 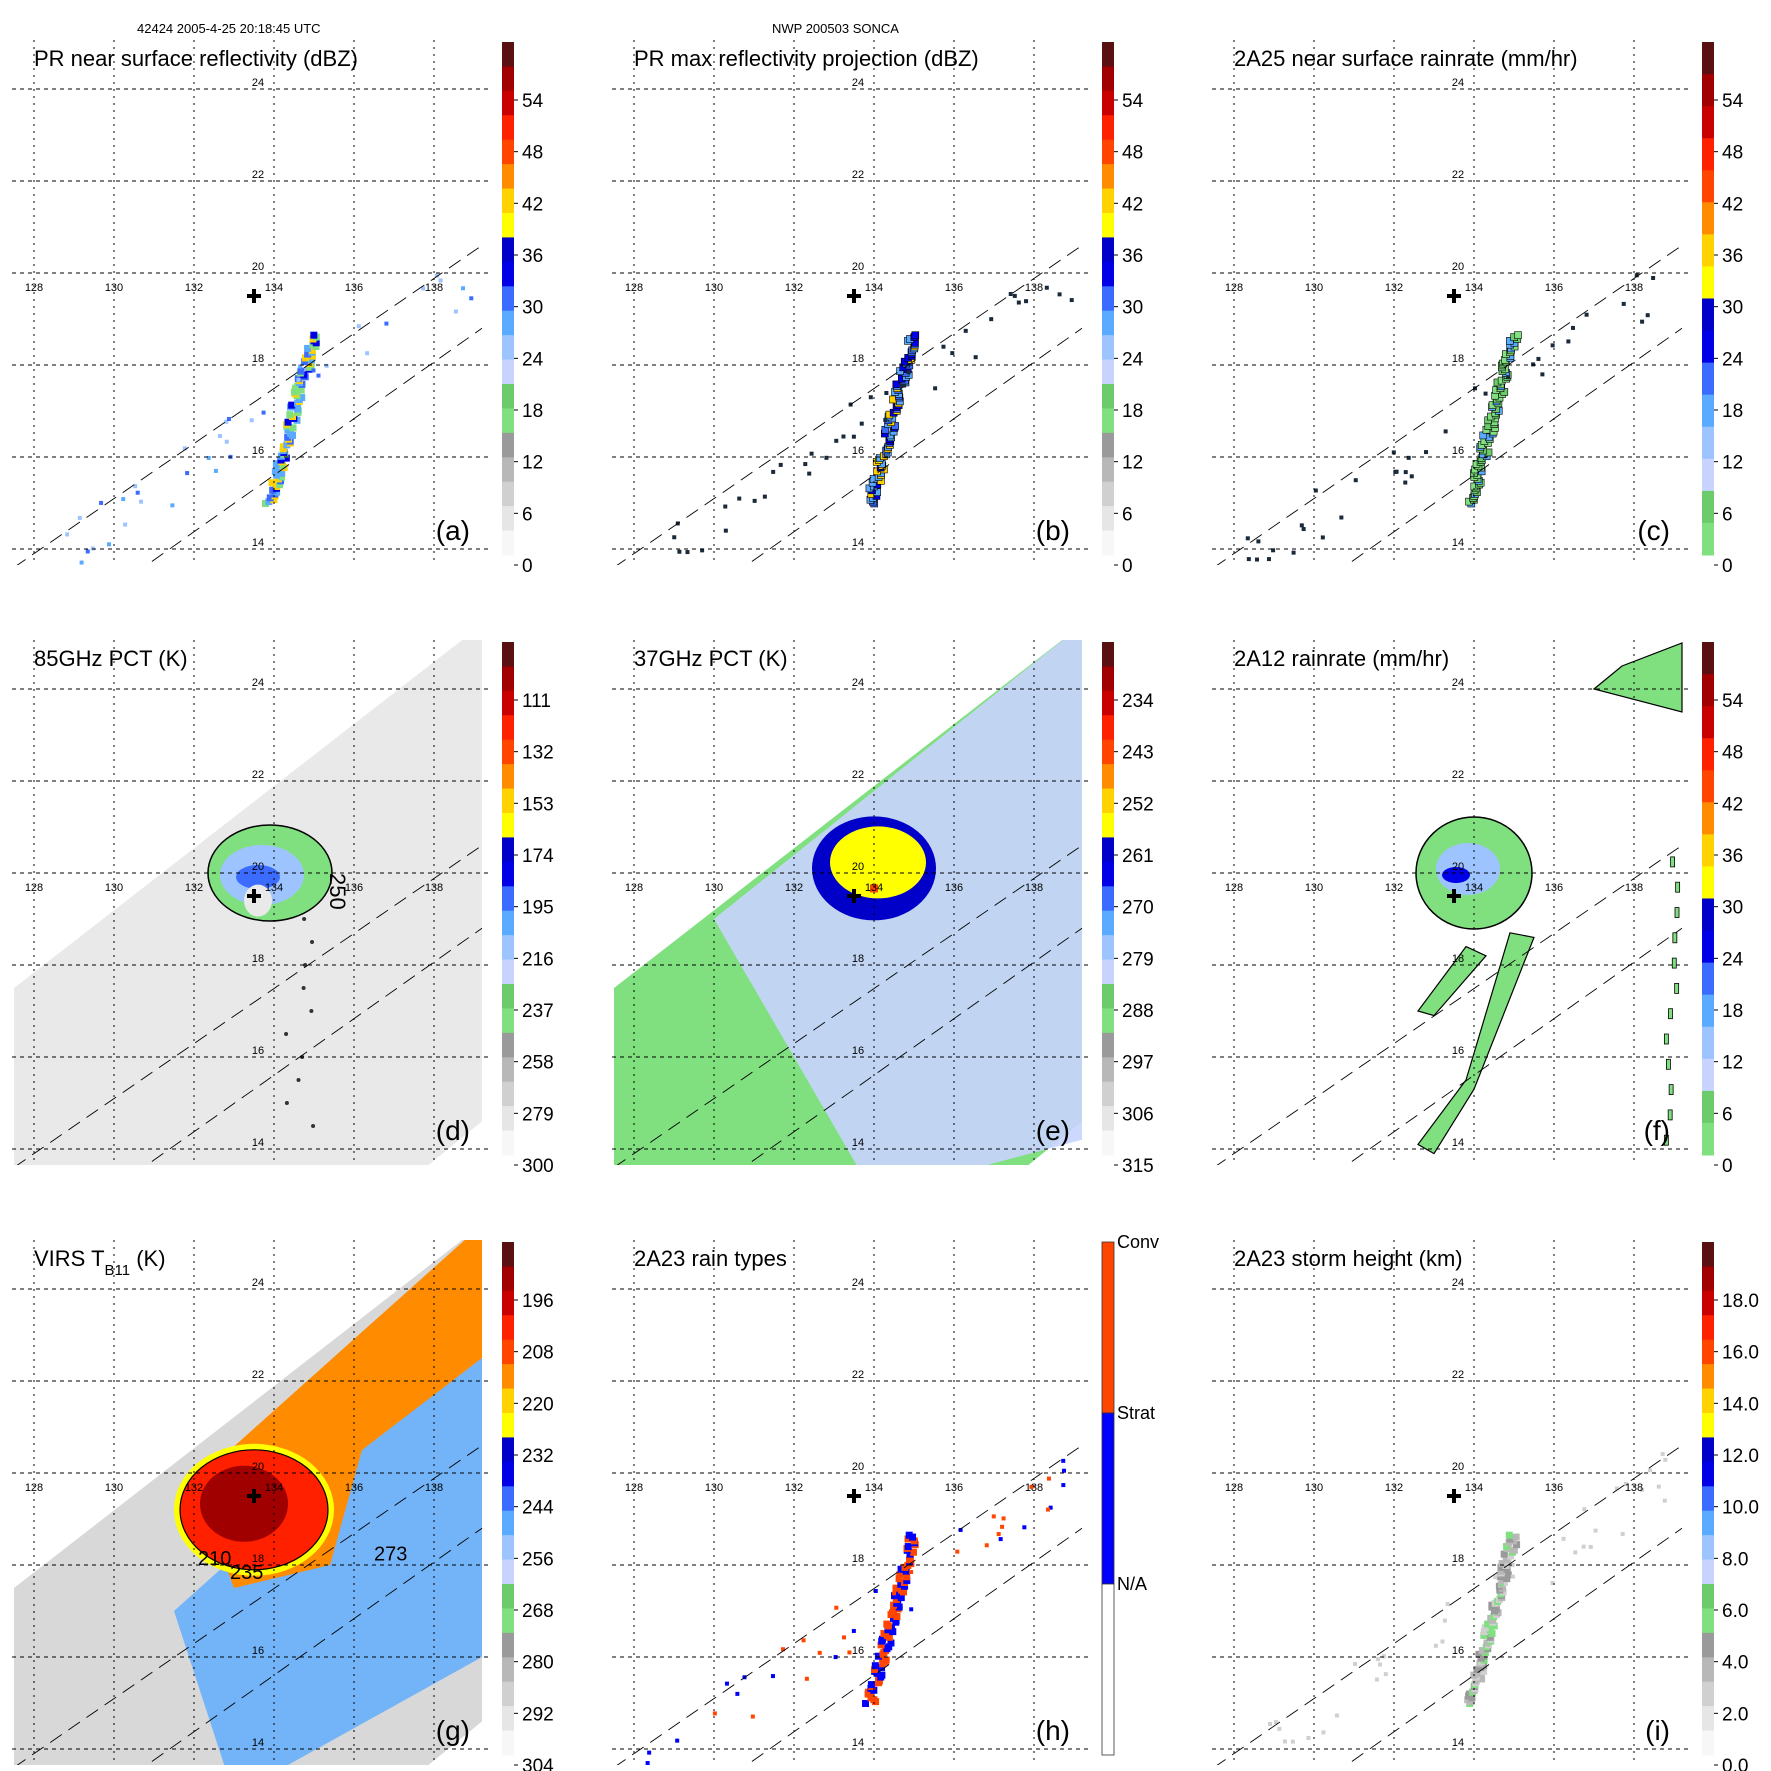 What do you see at coordinates (1476, 1043) in the screenshot?
I see `rainband` at bounding box center [1476, 1043].